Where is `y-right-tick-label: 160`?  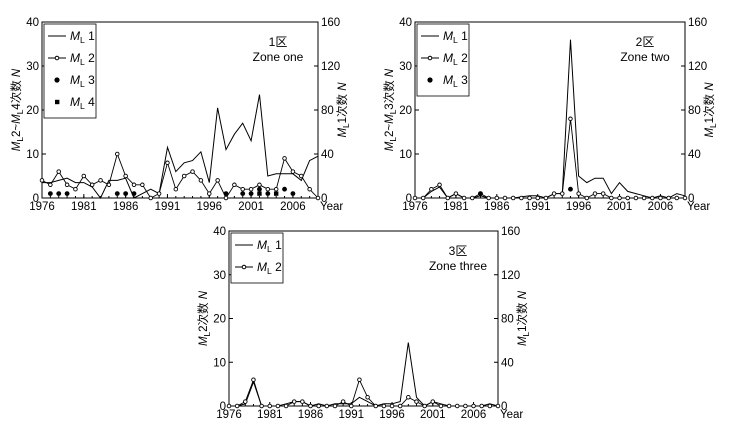 y-right-tick-label: 160 is located at coordinates (510, 232).